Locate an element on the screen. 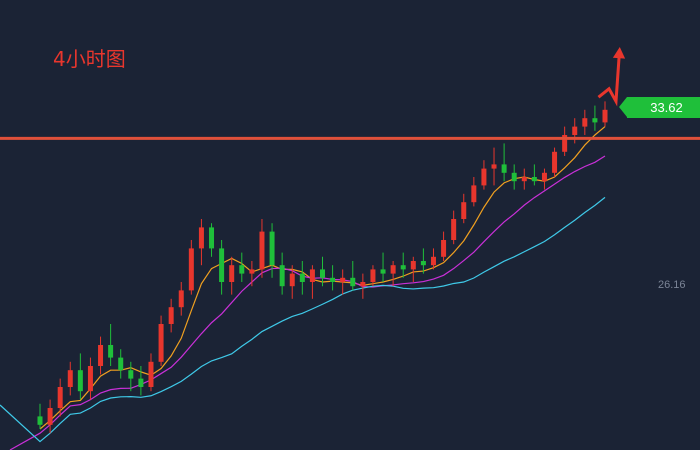 The height and width of the screenshot is (450, 700). price-axis-label: 26.16 is located at coordinates (672, 285).